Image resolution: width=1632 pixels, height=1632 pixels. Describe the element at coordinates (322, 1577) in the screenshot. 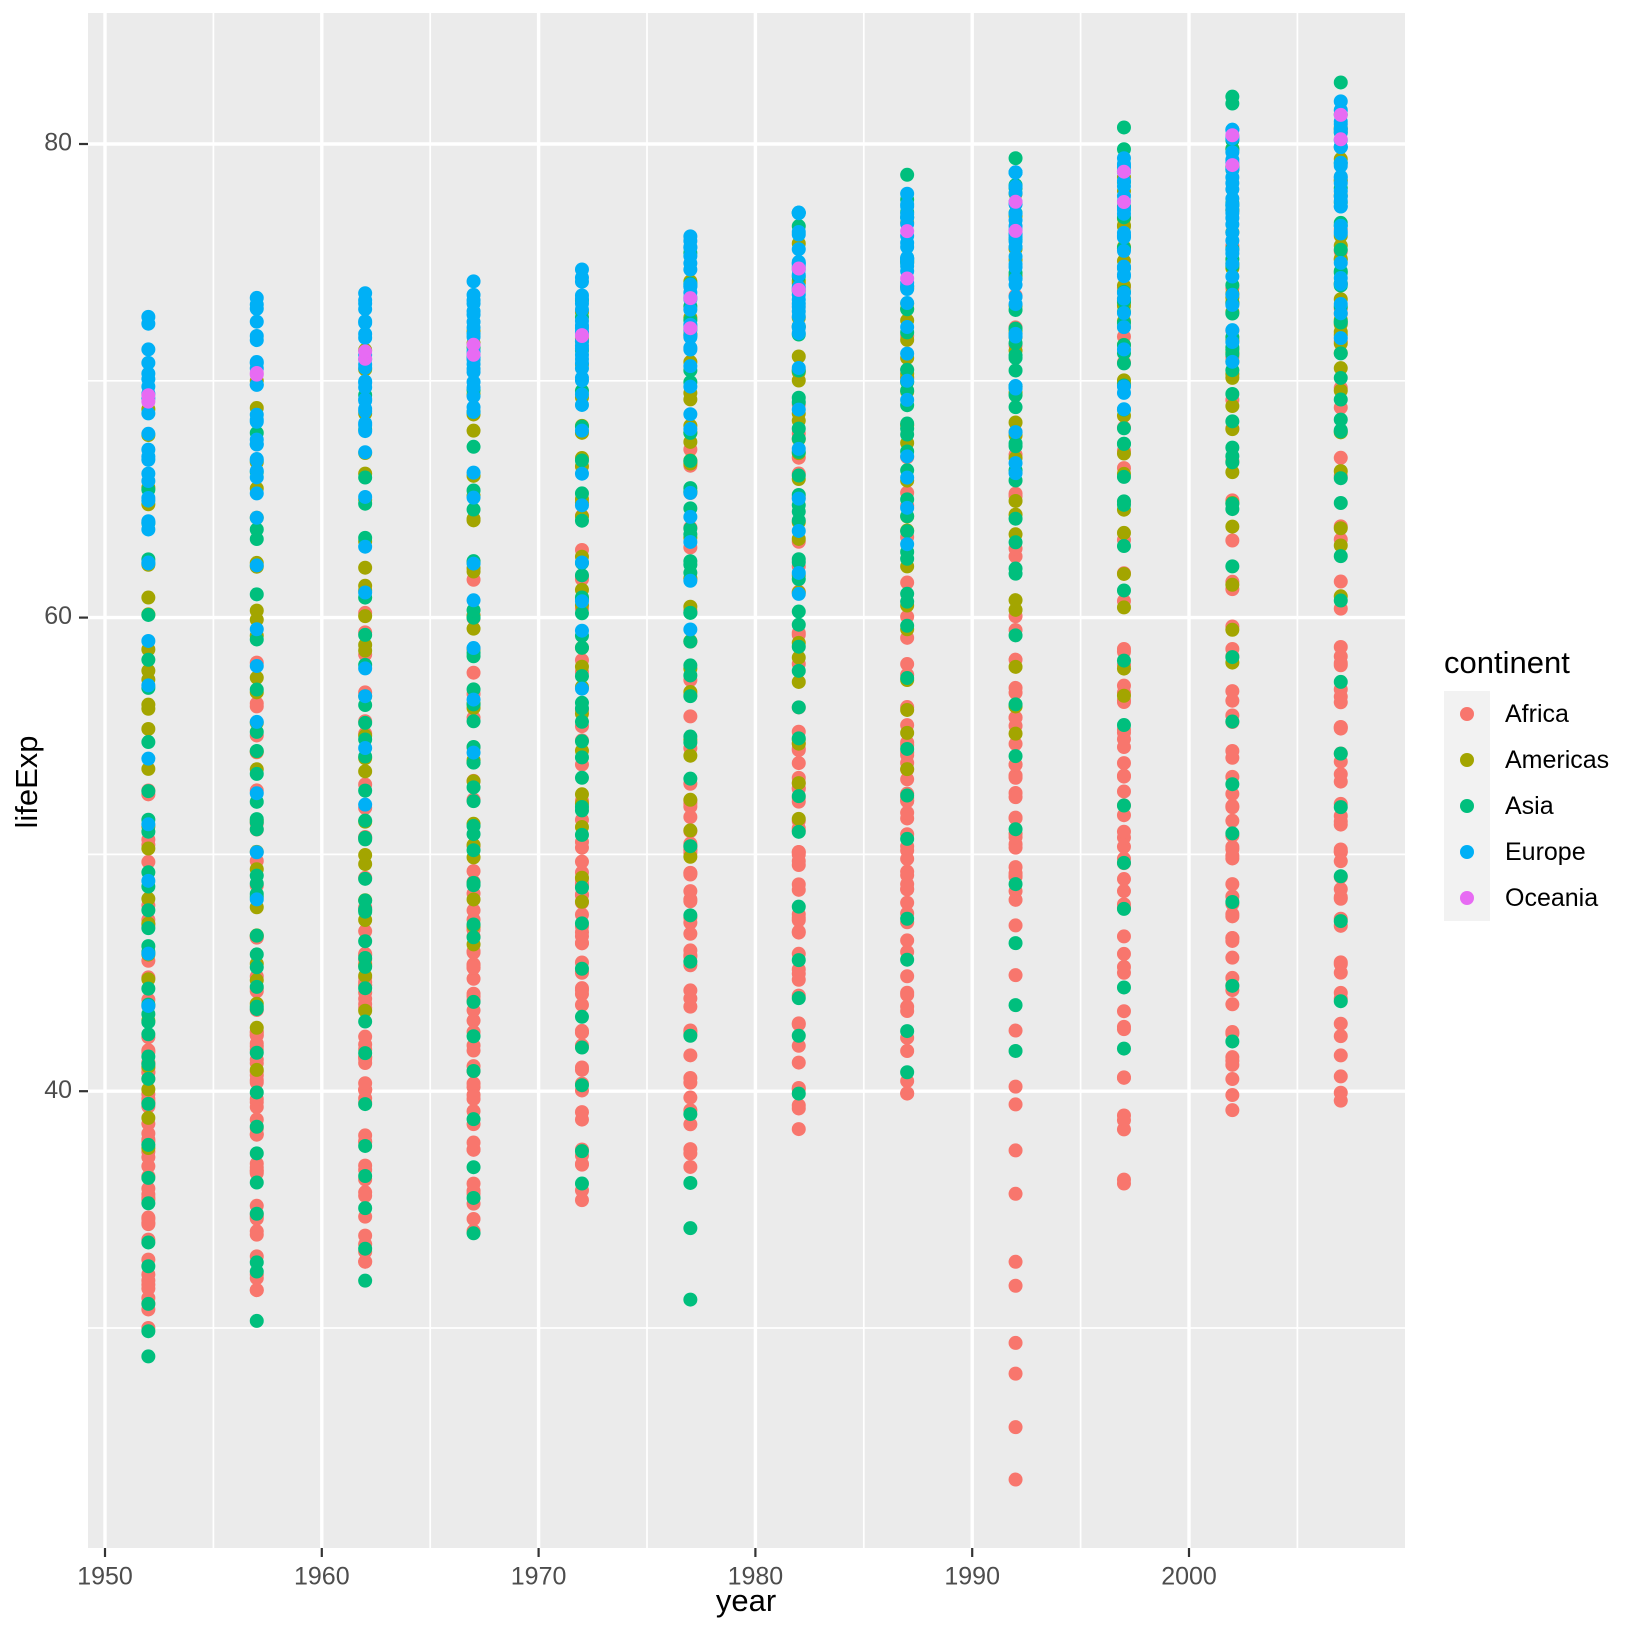

I see `x-tick-label: 1960` at that location.